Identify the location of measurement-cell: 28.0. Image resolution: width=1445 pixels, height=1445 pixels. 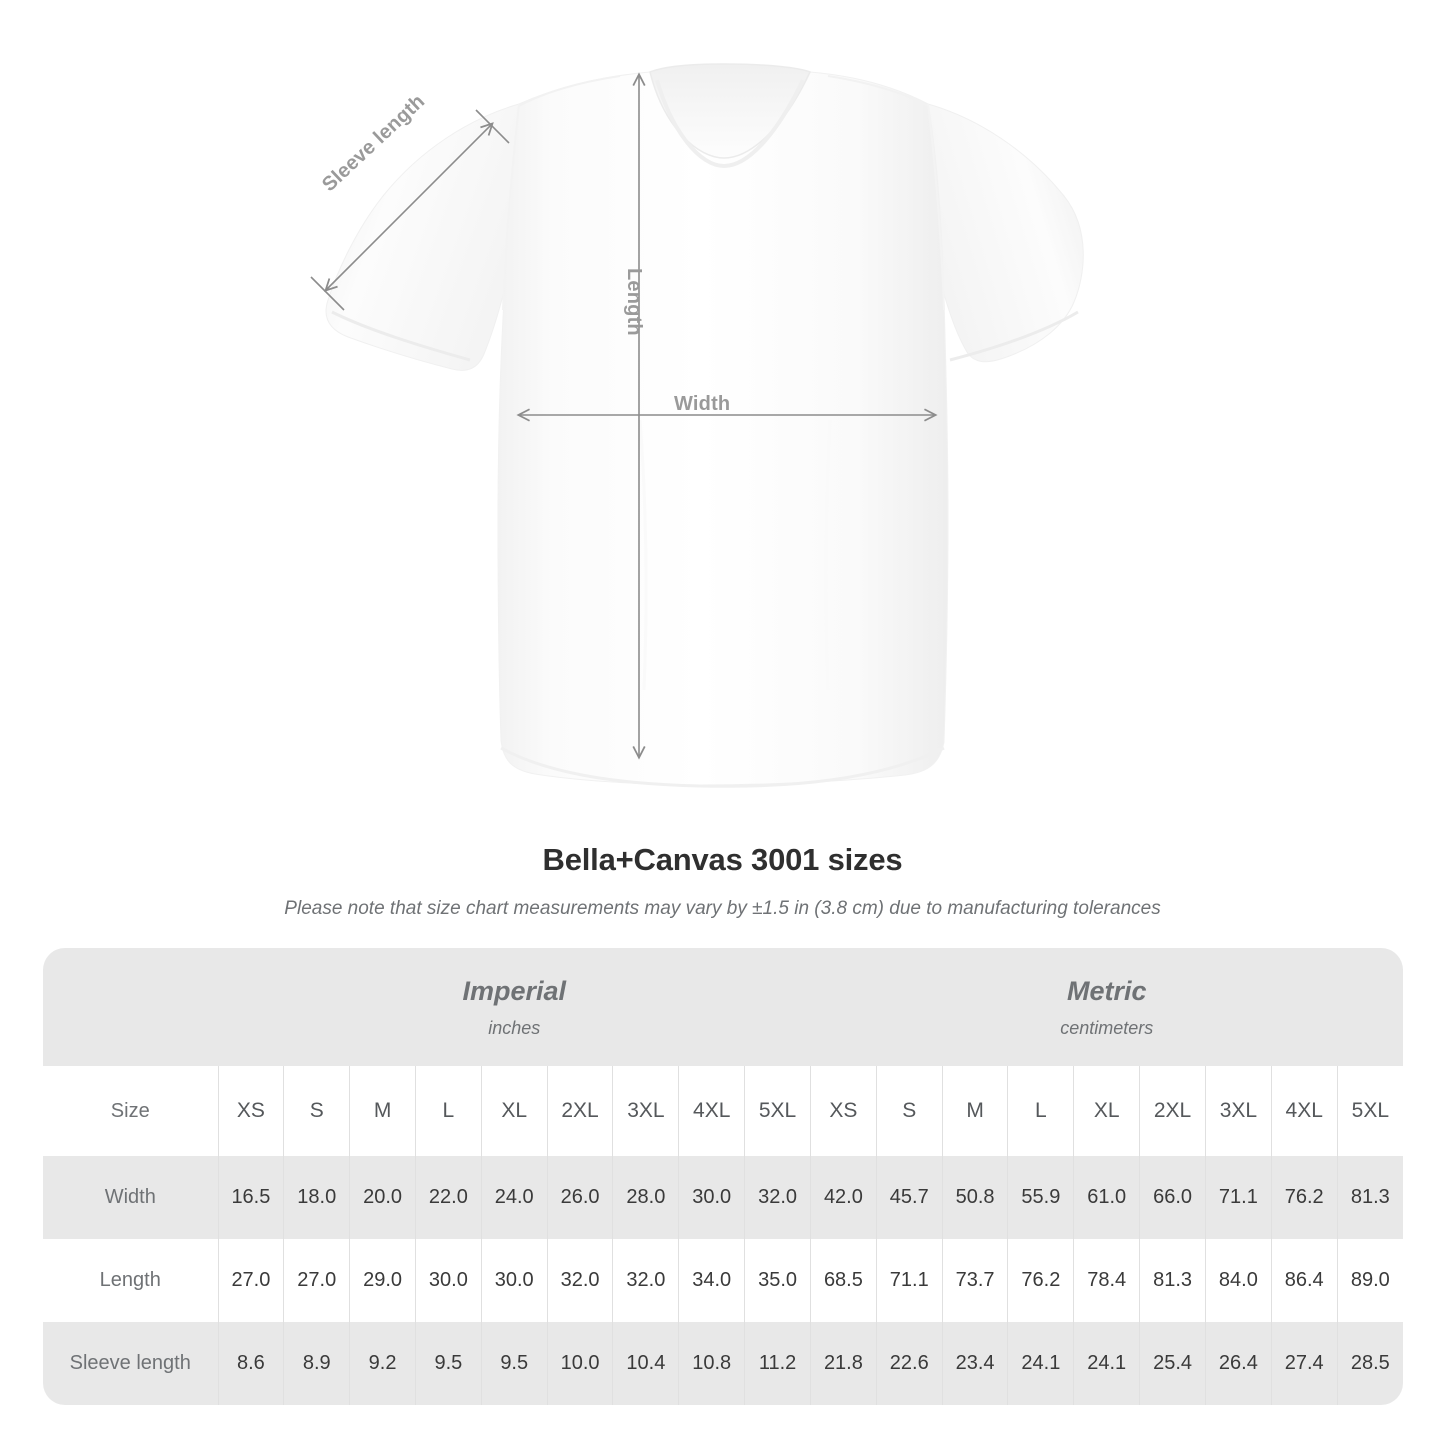
(645, 1197).